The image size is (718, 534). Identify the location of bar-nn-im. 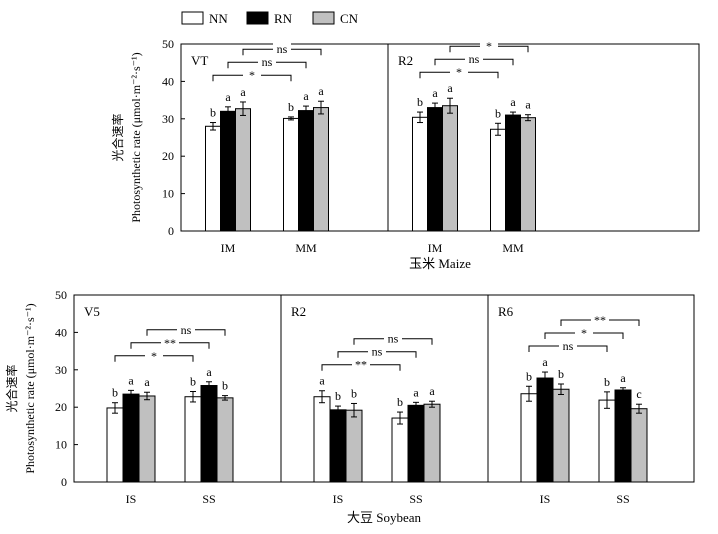
(213, 178).